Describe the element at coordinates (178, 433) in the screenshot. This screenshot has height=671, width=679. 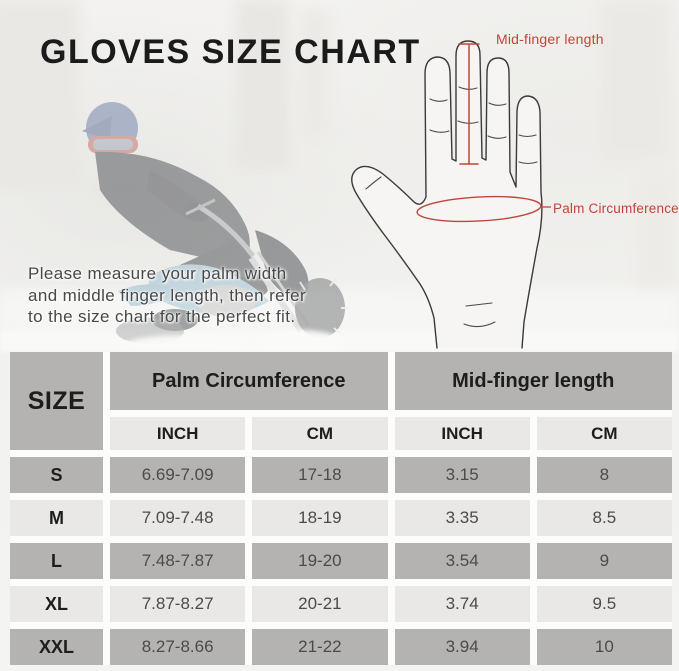
I see `unit-header-palm-inch: INCH` at that location.